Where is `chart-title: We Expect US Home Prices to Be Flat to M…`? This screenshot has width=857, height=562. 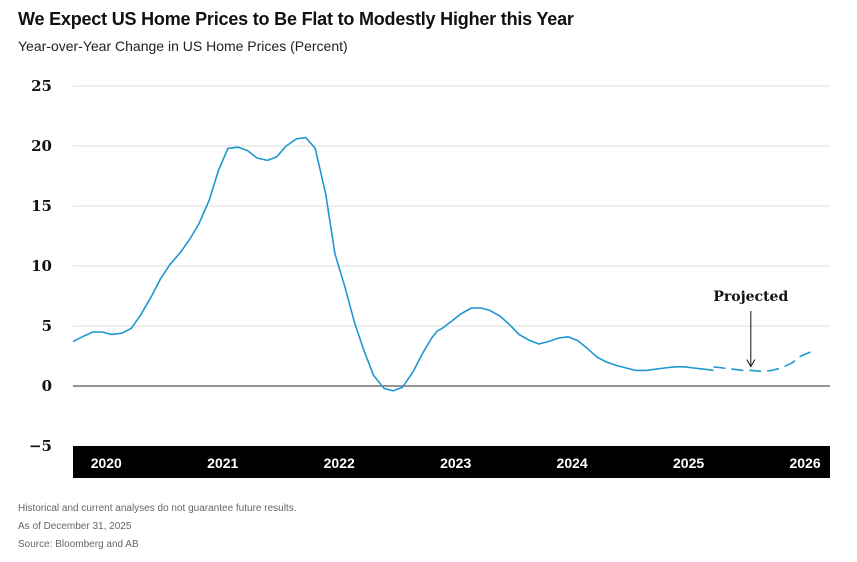 chart-title: We Expect US Home Prices to Be Flat to M… is located at coordinates (296, 19).